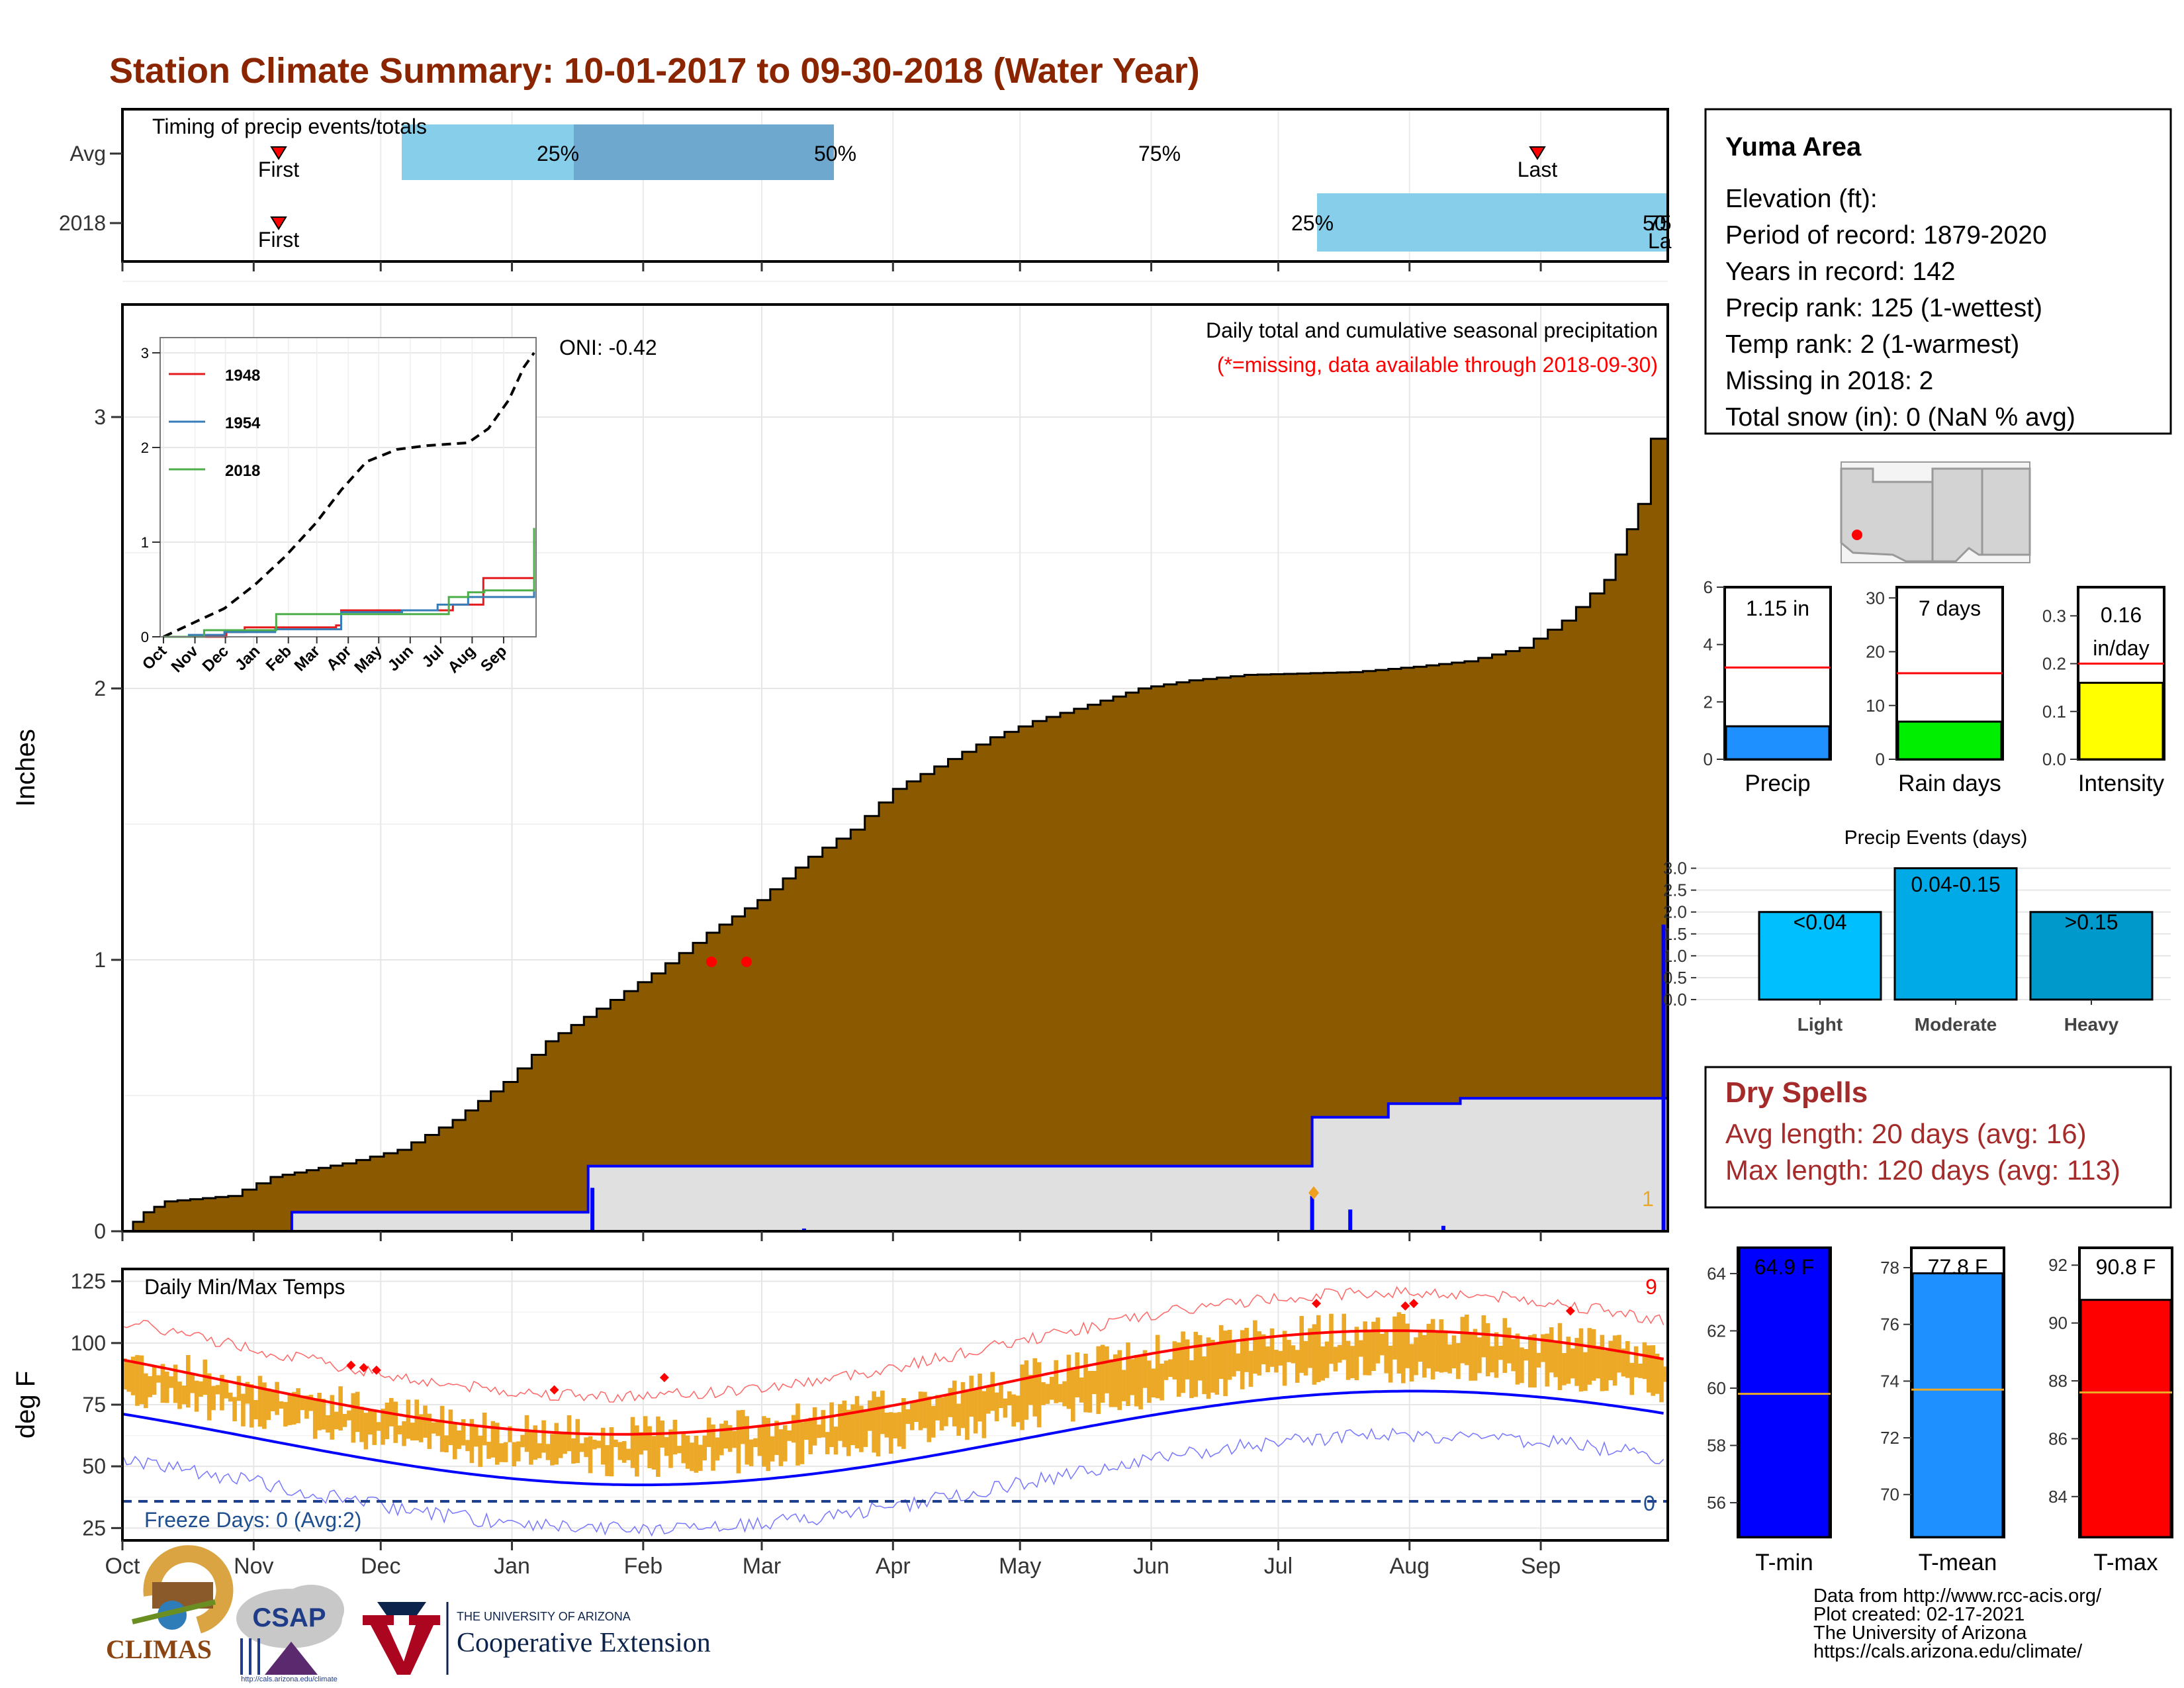  Describe the element at coordinates (289, 1617) in the screenshot. I see `csap-wordmark: CSAP` at that location.